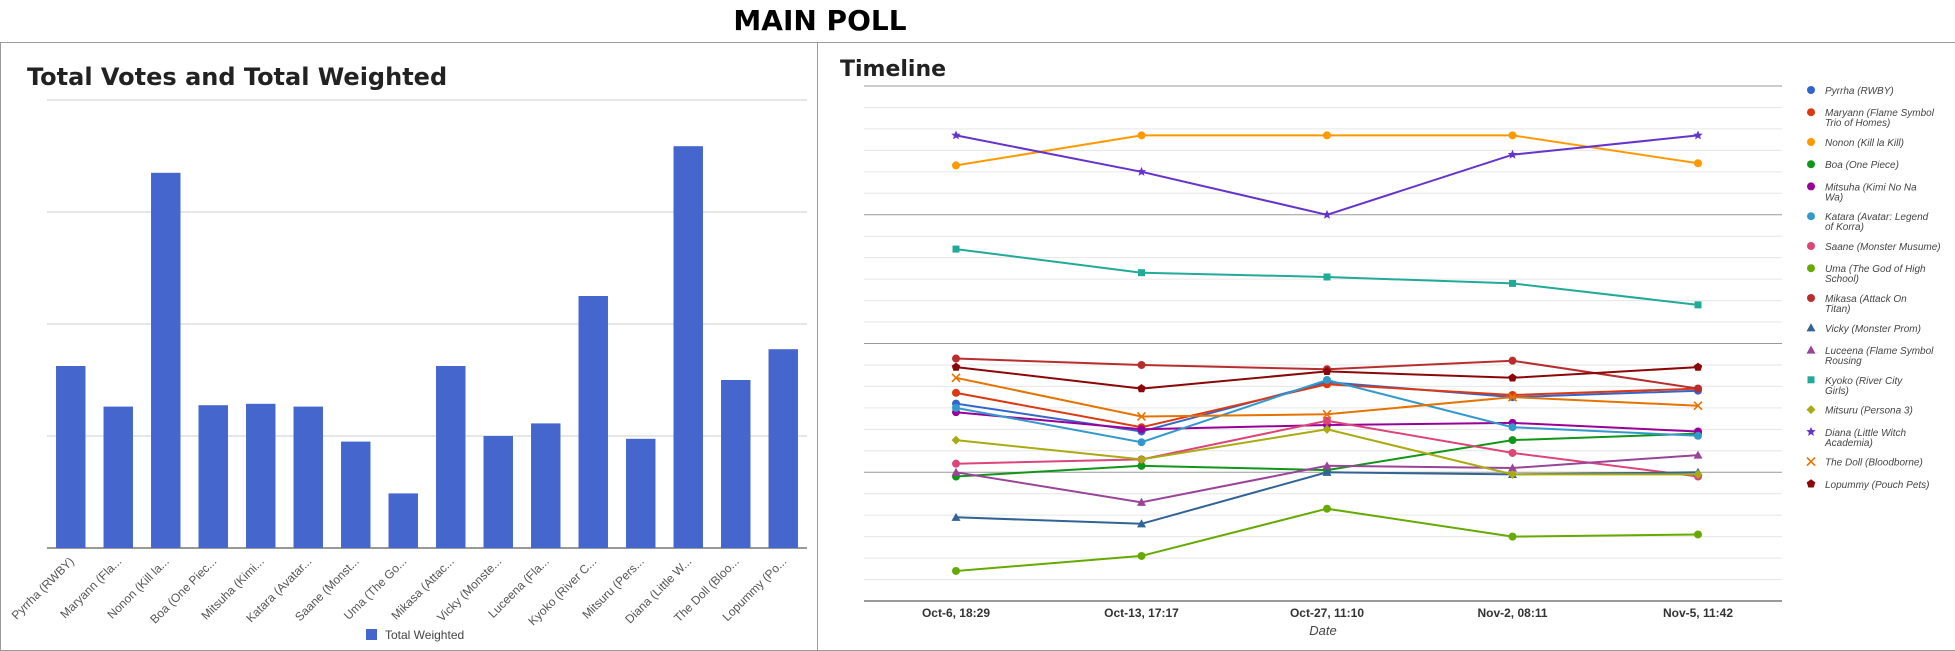  I want to click on line-x-tick-label: Oct-13, 17:17, so click(1141, 613).